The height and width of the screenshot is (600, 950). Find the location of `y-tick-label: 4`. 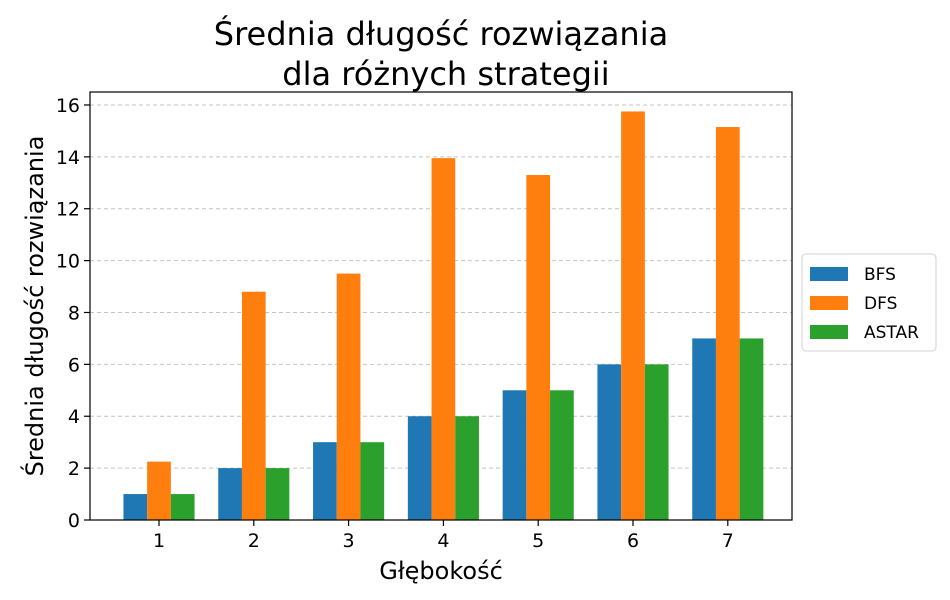

y-tick-label: 4 is located at coordinates (74, 417).